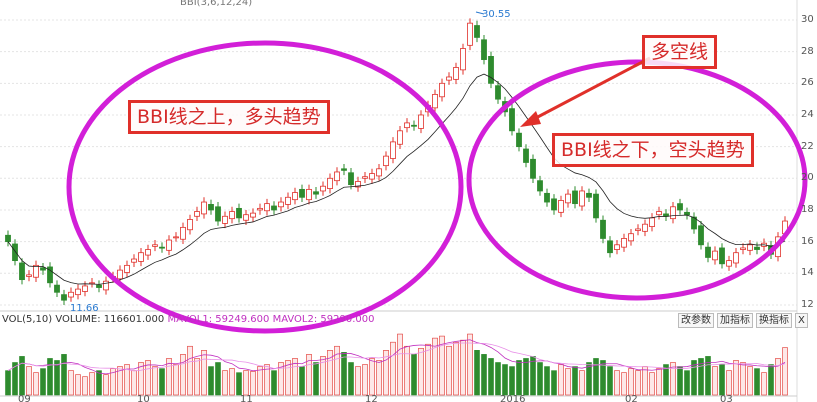  What do you see at coordinates (801, 320) in the screenshot?
I see `close-indicator-button: X` at bounding box center [801, 320].